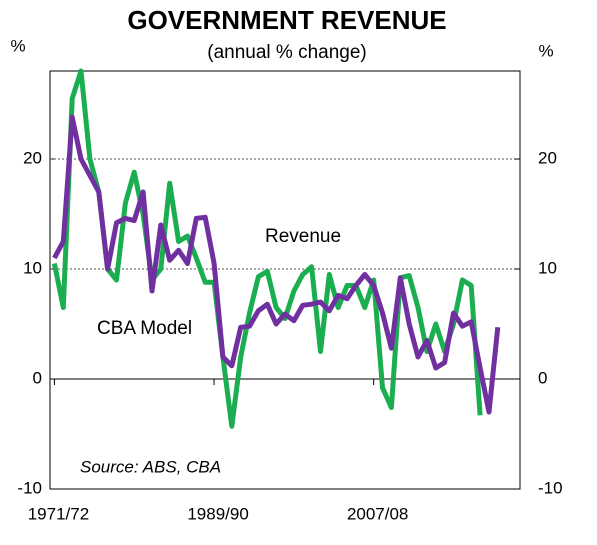 The image size is (597, 545). Describe the element at coordinates (144, 328) in the screenshot. I see `legend-label: CBA Model` at that location.